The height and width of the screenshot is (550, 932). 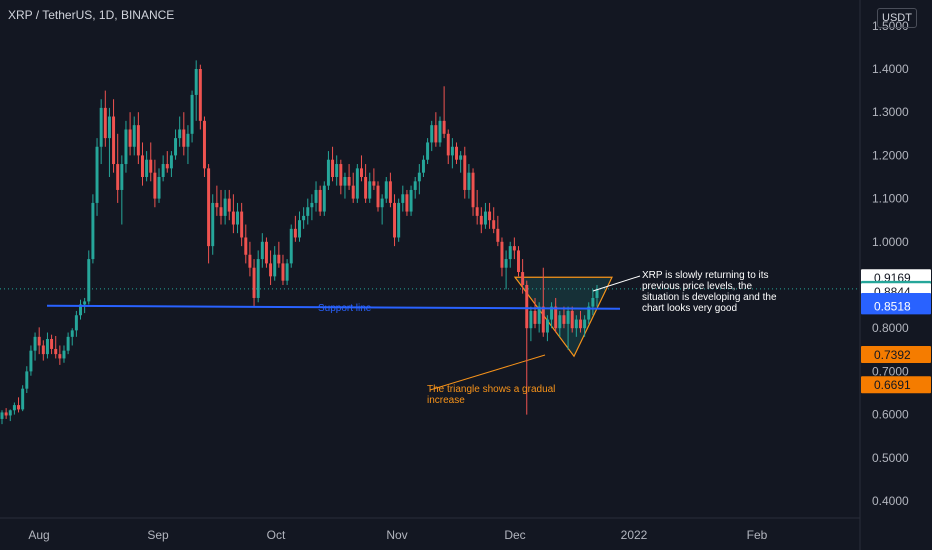 I want to click on y-tick-label: 0.5000, so click(x=890, y=458).